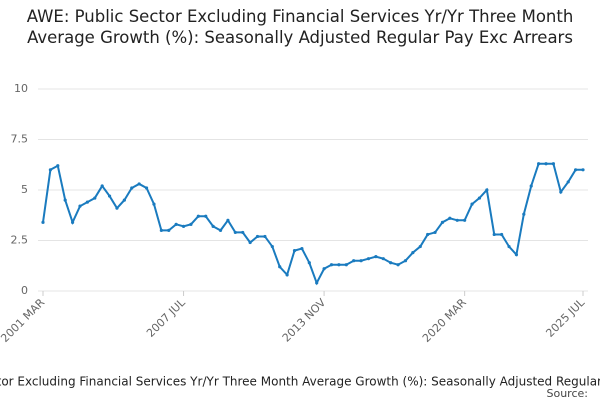  I want to click on source-label: Source:, so click(568, 393).